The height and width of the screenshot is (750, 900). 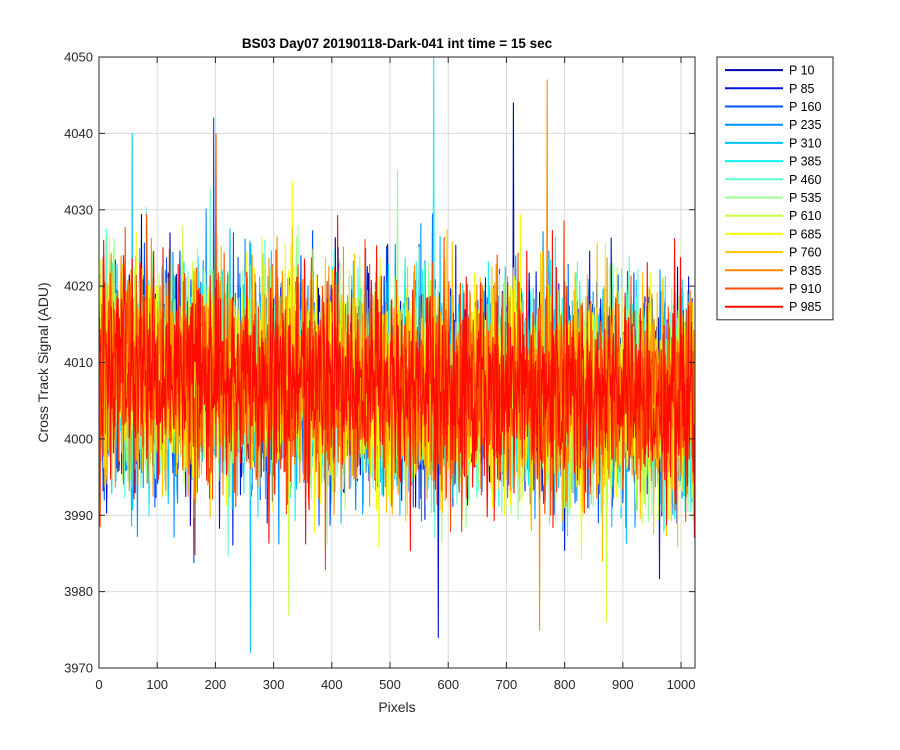 I want to click on y-tick-label: 3970, so click(x=78, y=668).